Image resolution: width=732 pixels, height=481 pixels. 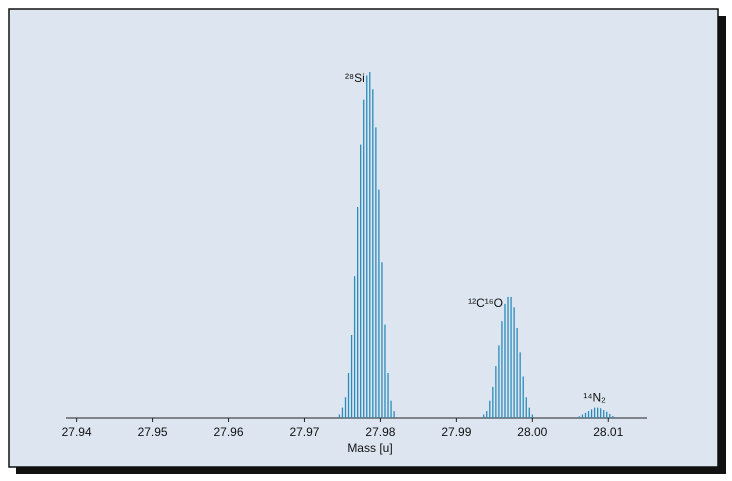 What do you see at coordinates (153, 432) in the screenshot?
I see `x-tick-label: 27.95` at bounding box center [153, 432].